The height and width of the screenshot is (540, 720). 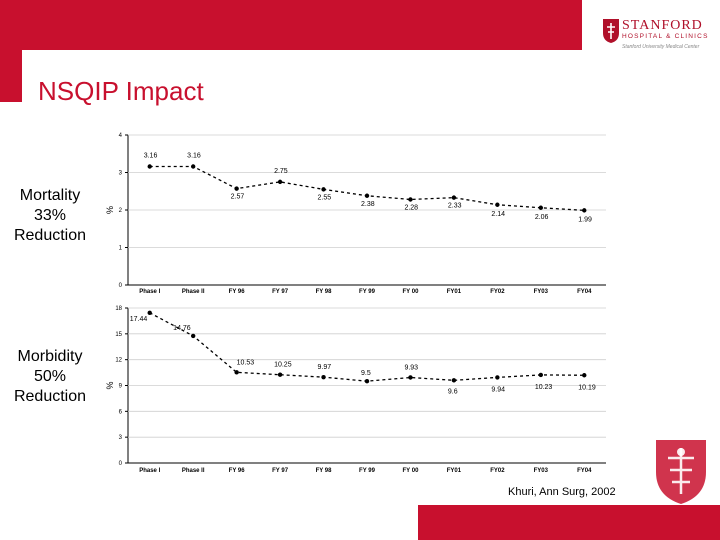 What do you see at coordinates (665, 36) in the screenshot?
I see `logo-subtitle: HOSPITAL & CLINICS` at bounding box center [665, 36].